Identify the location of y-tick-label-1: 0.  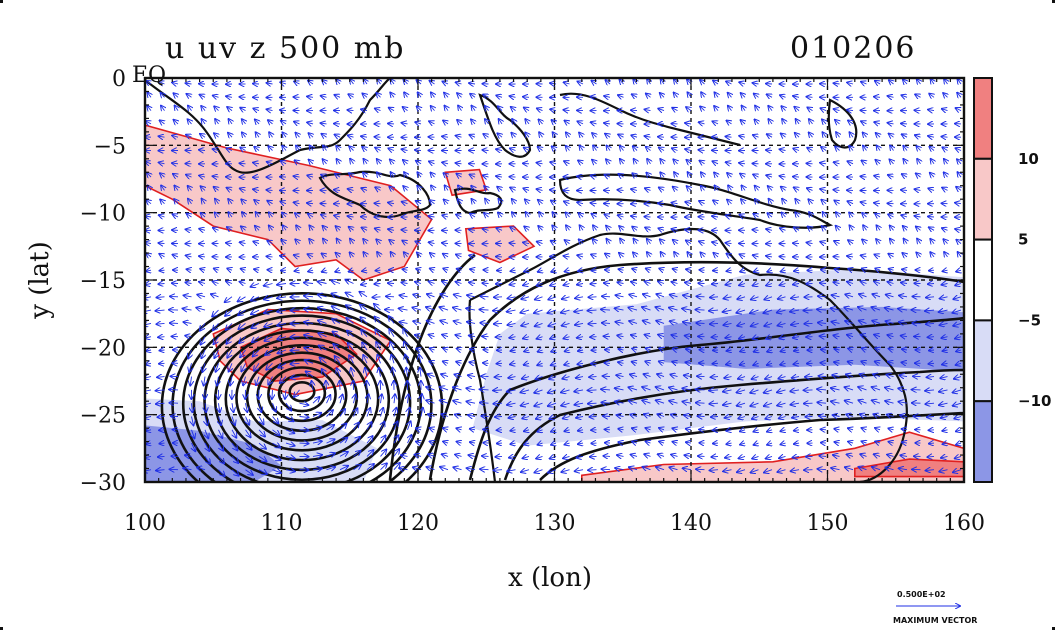
(119, 79).